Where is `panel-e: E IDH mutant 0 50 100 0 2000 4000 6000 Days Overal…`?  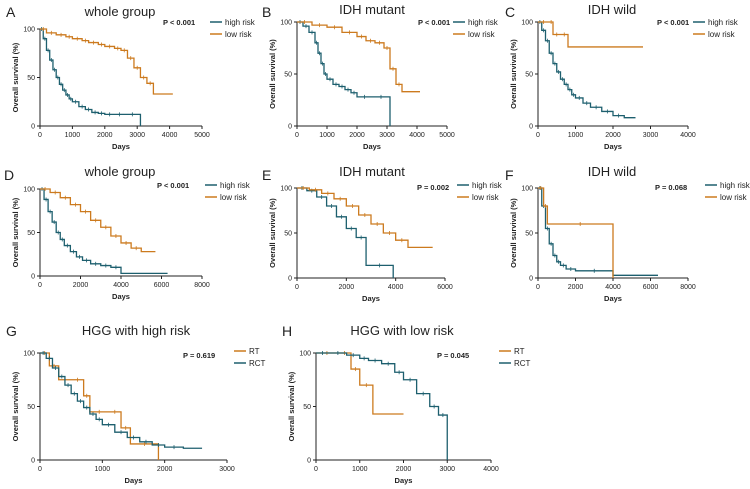
panel-e: E IDH mutant 0 50 100 0 2000 4000 6000 Days Overal… is located at coordinates (382, 233).